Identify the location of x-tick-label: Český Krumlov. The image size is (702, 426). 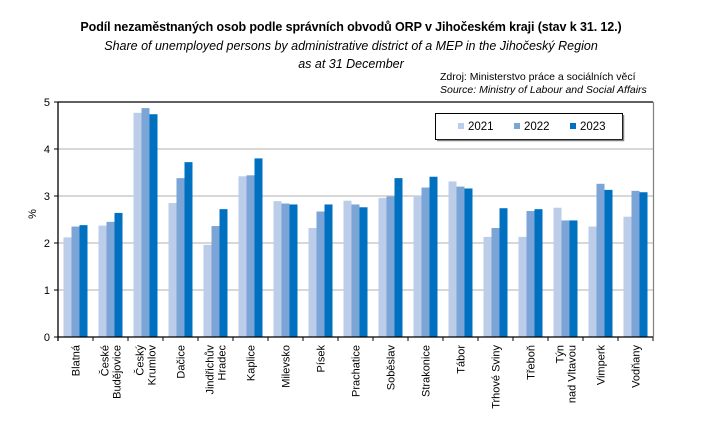
(146, 365).